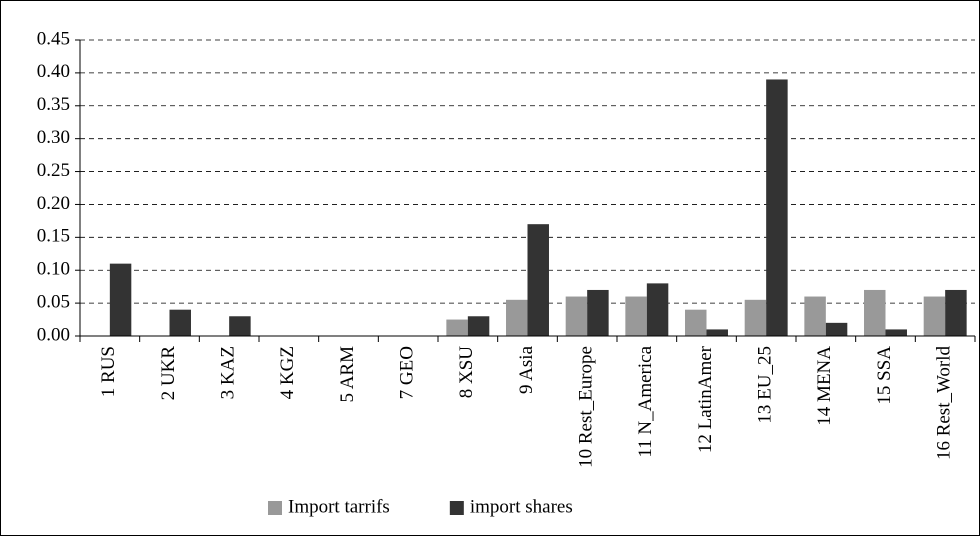  Describe the element at coordinates (586, 407) in the screenshot. I see `x-tick-label: 10 Rest_Europe` at that location.